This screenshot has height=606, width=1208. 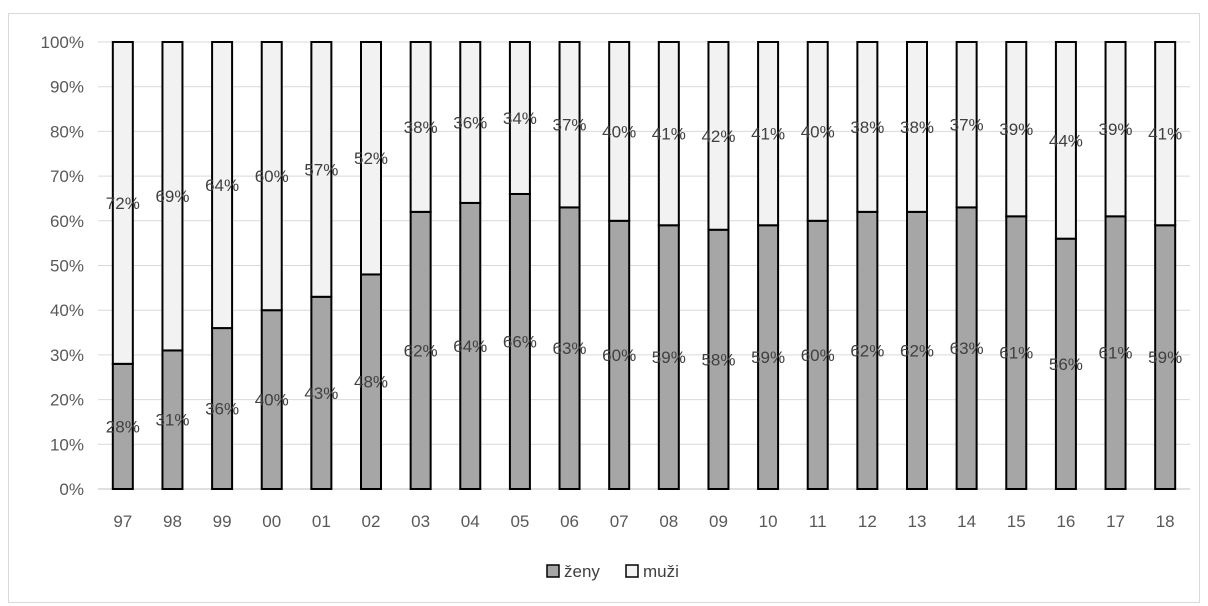 What do you see at coordinates (569, 521) in the screenshot?
I see `x-tick-label: 06` at bounding box center [569, 521].